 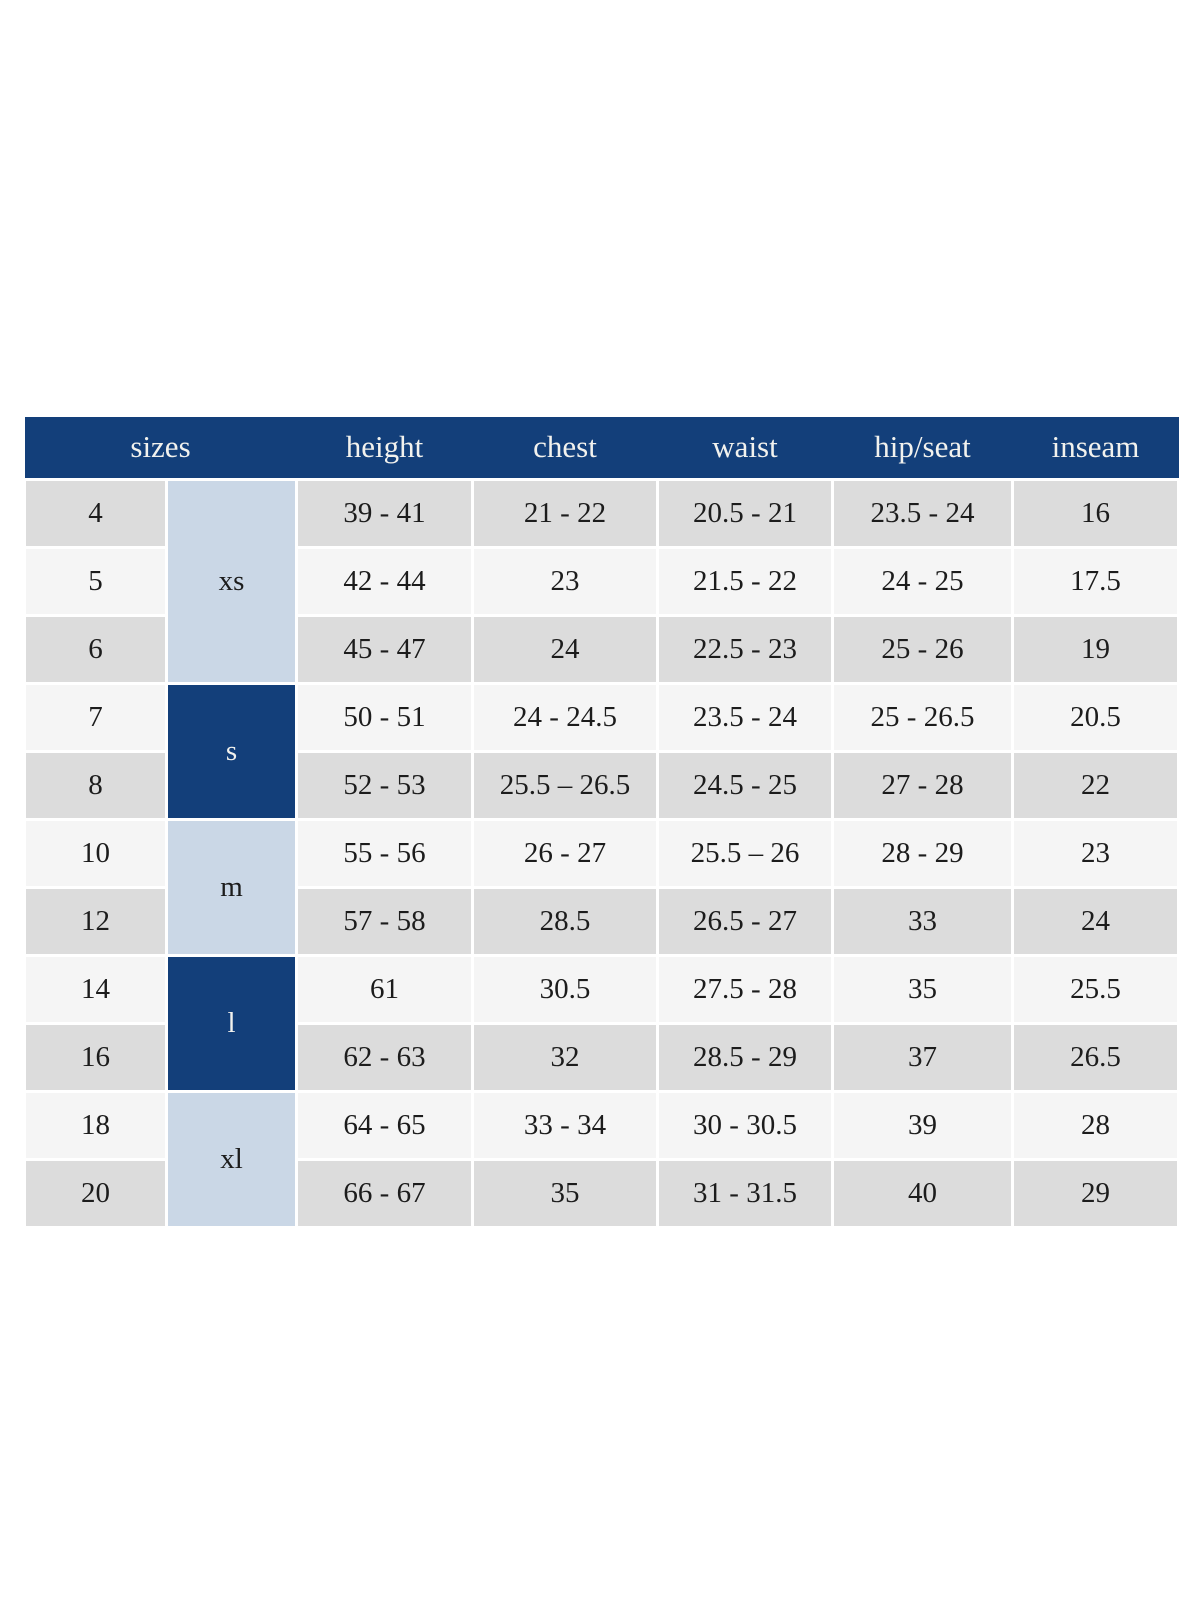 I want to click on header-row: sizes height chest waist hip/seat inseam, so click(x=601, y=448).